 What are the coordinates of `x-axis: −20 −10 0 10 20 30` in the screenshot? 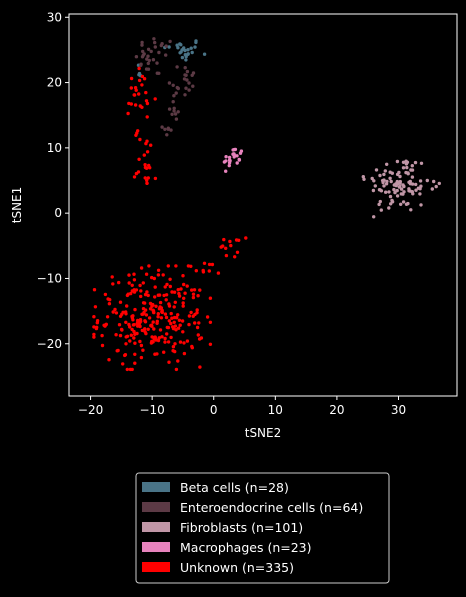 It's located at (242, 406).